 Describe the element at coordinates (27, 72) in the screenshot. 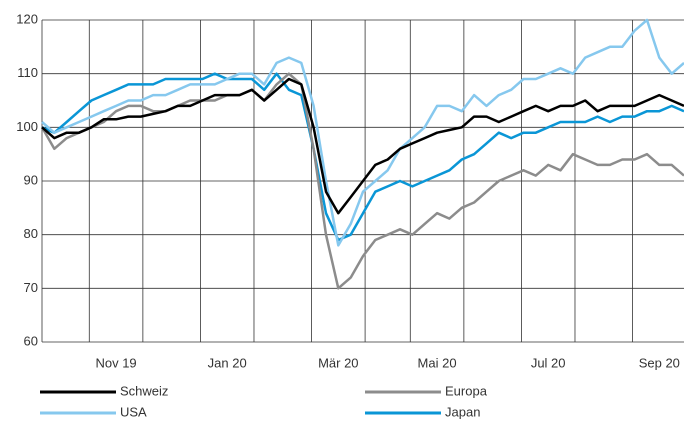

I see `y-tick-label: 110` at that location.